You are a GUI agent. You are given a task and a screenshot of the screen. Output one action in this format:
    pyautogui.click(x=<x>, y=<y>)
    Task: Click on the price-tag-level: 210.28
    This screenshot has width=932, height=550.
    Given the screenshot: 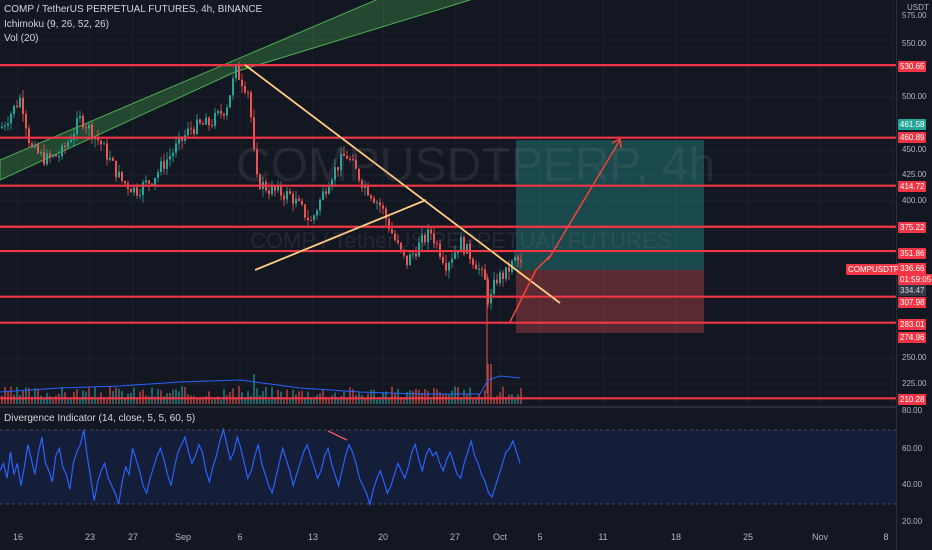 What is the action you would take?
    pyautogui.click(x=912, y=399)
    